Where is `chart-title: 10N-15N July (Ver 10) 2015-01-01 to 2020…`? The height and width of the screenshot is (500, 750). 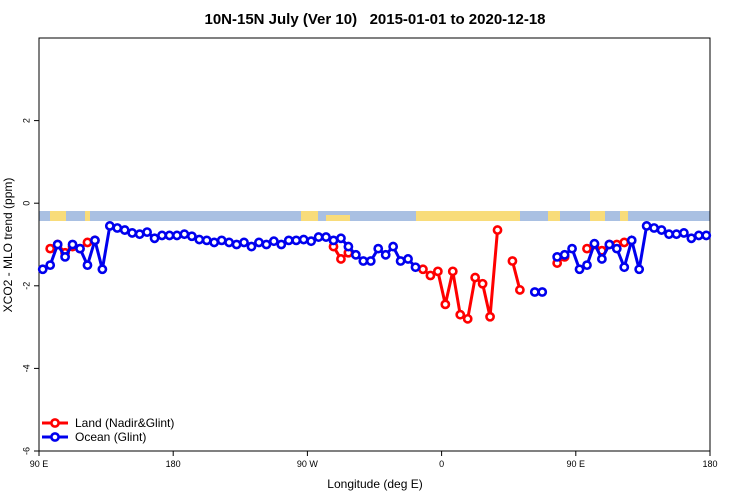 chart-title: 10N-15N July (Ver 10) 2015-01-01 to 2020… is located at coordinates (374, 19).